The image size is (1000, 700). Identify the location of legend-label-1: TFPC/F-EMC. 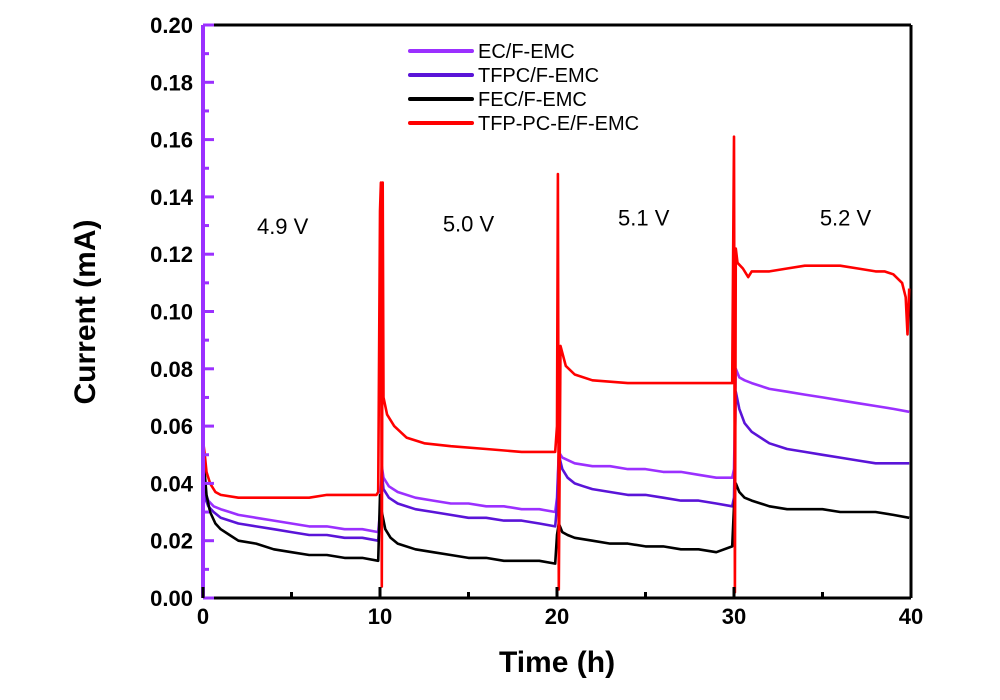
(538, 76).